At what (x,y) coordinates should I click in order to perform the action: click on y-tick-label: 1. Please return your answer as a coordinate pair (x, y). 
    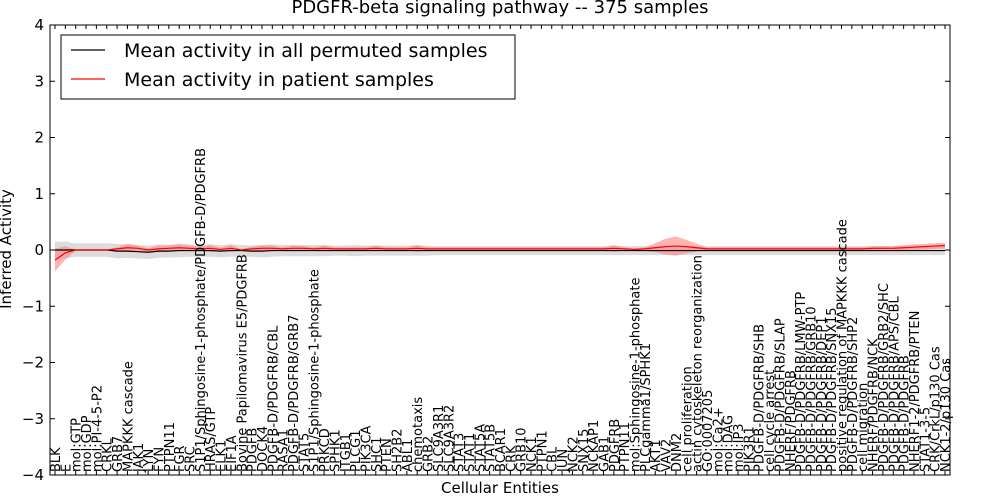
    Looking at the image, I should click on (39, 194).